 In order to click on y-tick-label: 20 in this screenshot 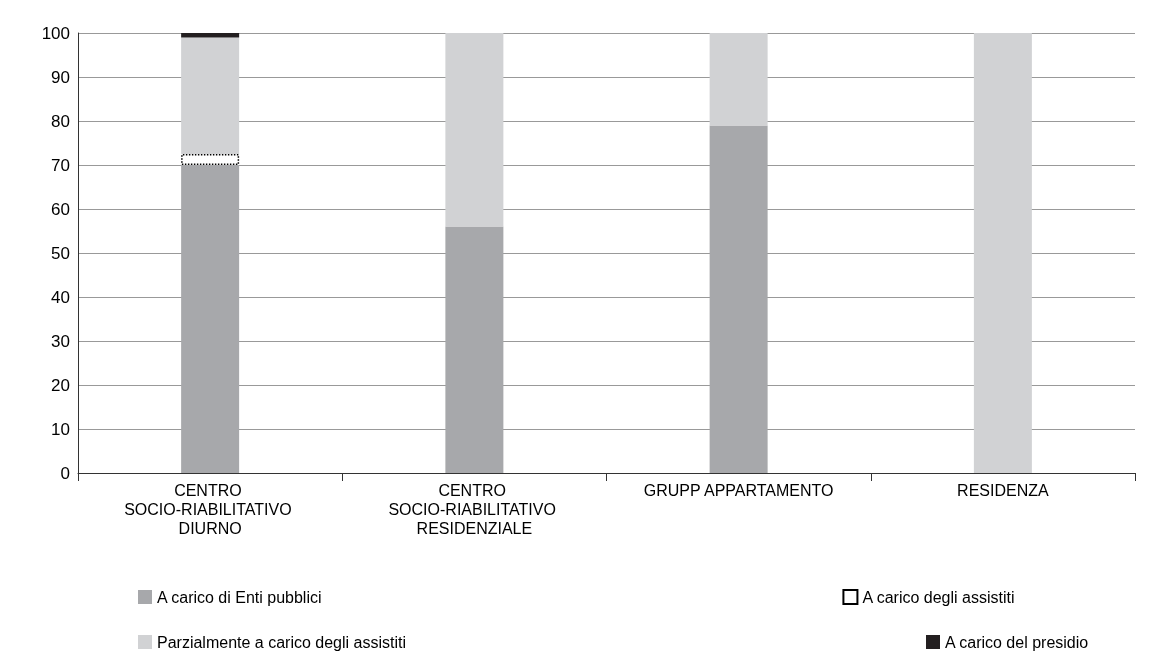, I will do `click(60, 385)`.